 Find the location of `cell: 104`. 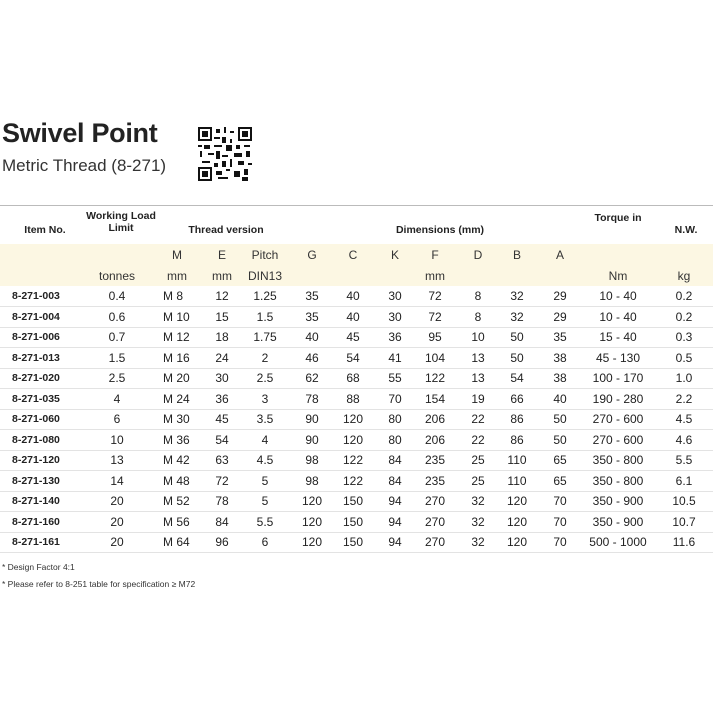

cell: 104 is located at coordinates (435, 357).